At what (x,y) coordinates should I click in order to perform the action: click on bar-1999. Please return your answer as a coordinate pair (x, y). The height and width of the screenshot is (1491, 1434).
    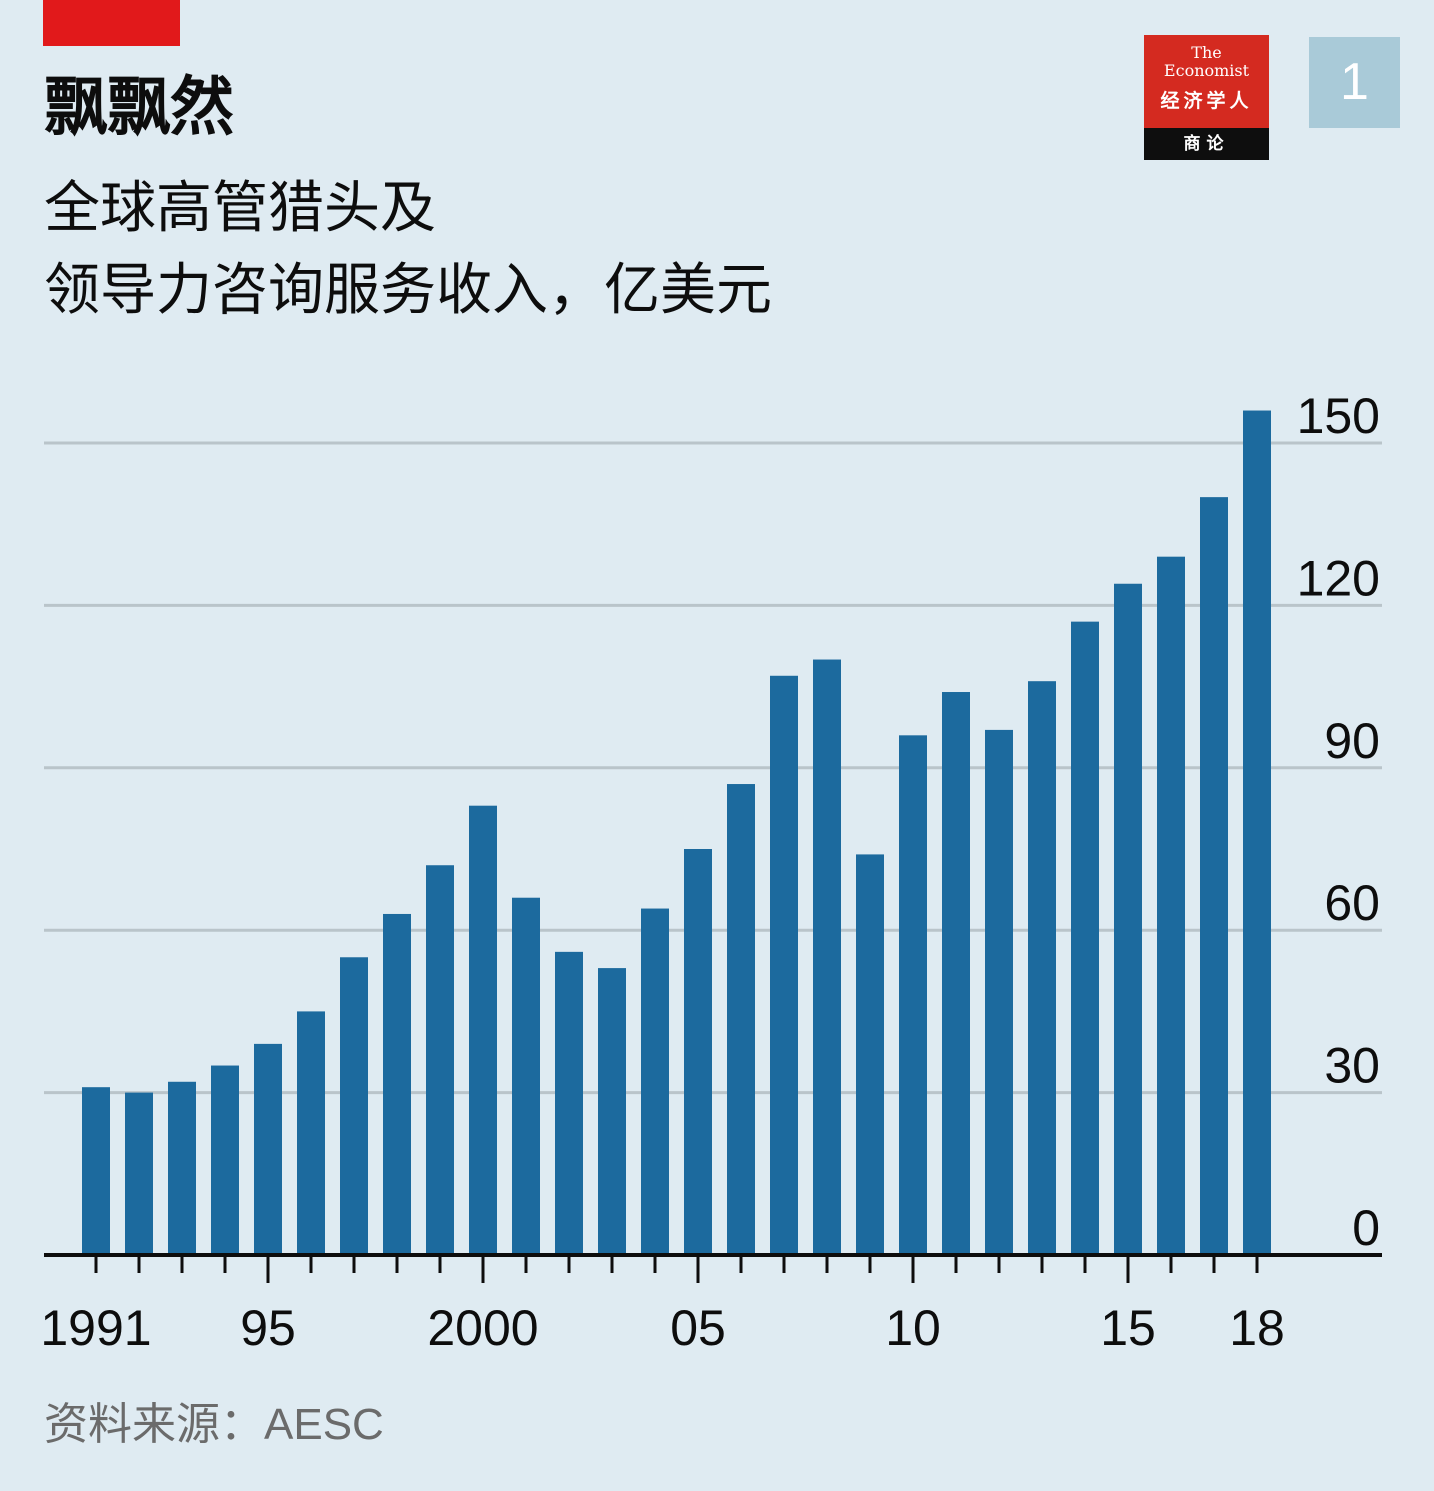
    Looking at the image, I should click on (440, 1060).